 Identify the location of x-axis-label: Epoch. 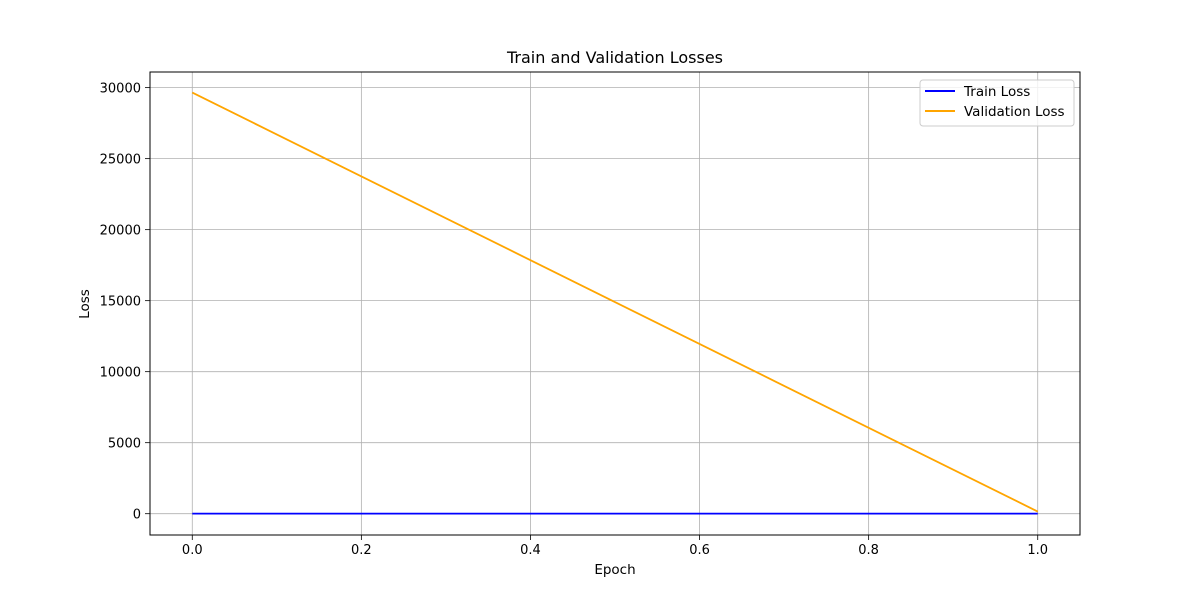
(614, 570).